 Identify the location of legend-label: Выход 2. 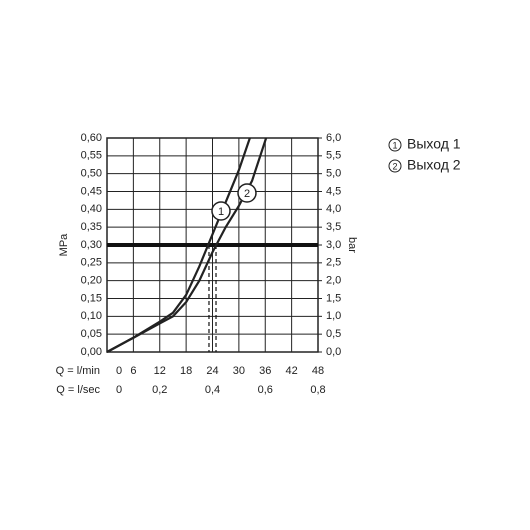
(434, 165).